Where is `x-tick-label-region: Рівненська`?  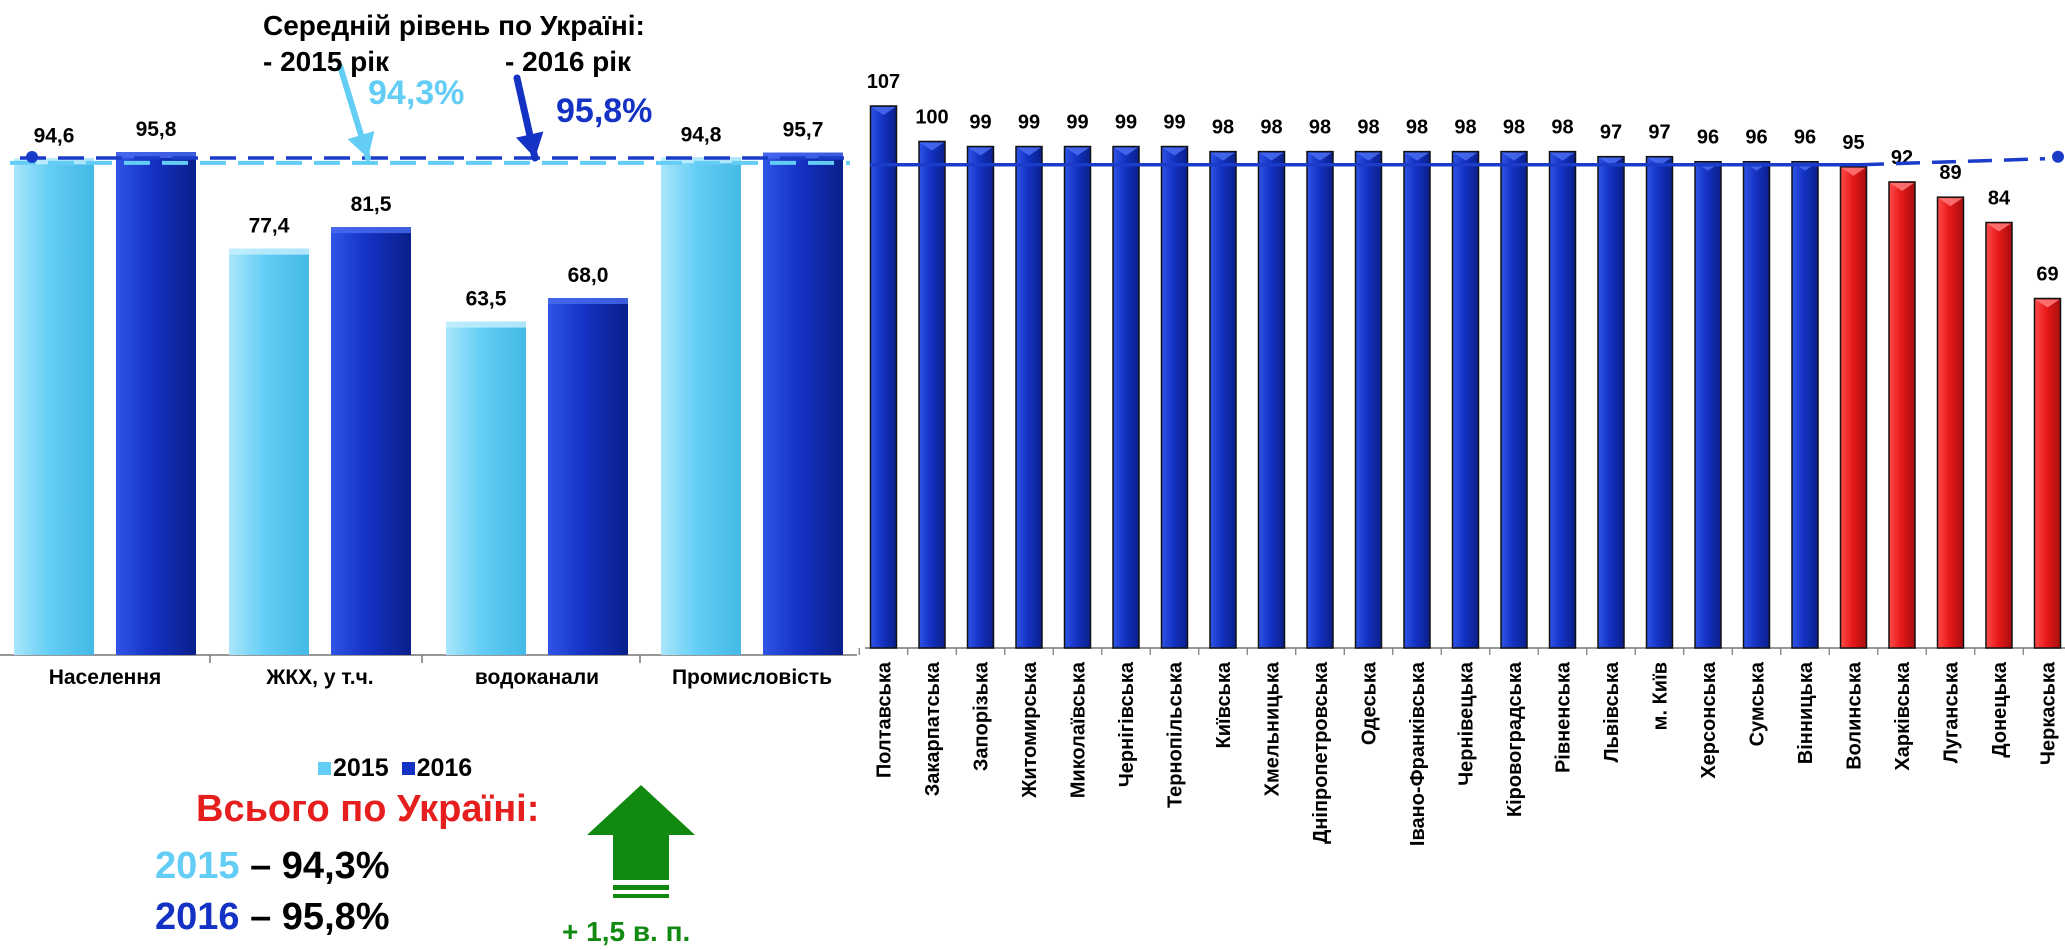
x-tick-label-region: Рівненська is located at coordinates (1564, 717).